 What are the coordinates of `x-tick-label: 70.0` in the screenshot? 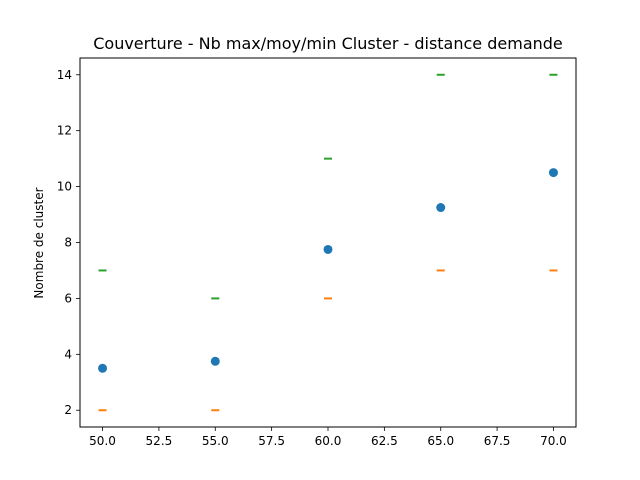 It's located at (553, 441).